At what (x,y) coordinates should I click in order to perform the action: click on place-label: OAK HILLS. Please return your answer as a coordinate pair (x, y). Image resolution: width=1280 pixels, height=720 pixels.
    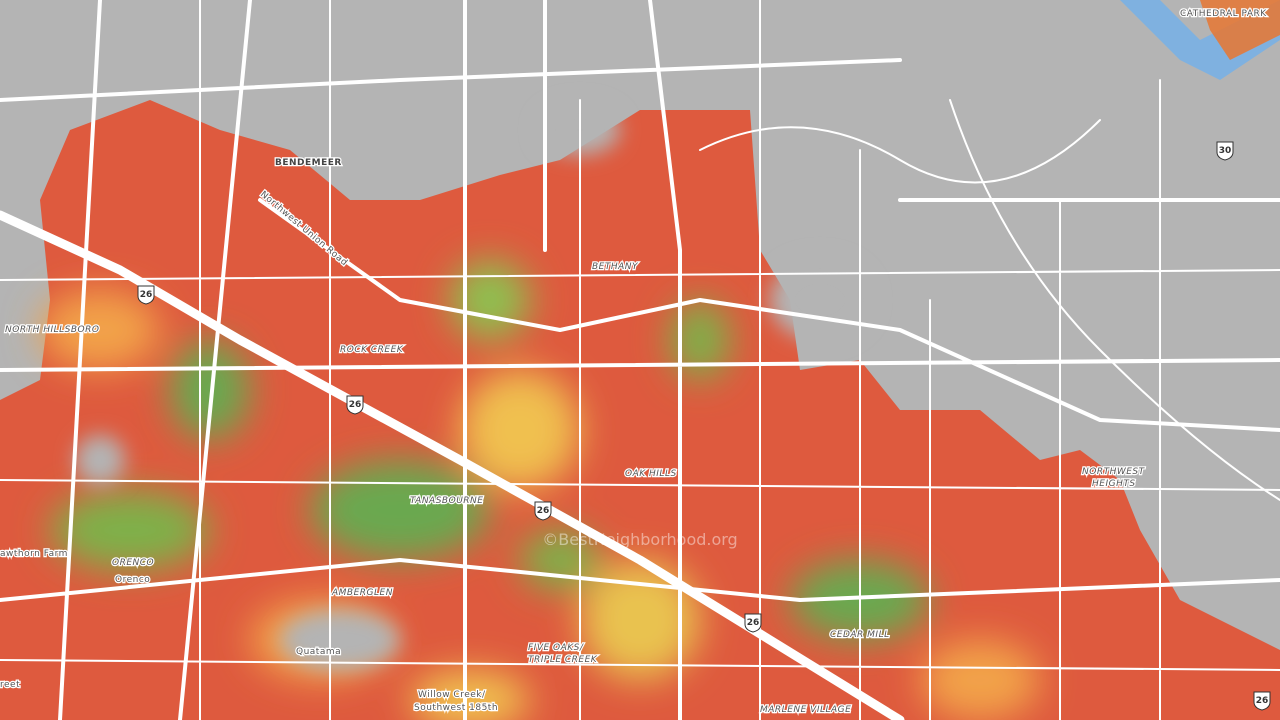
    Looking at the image, I should click on (651, 474).